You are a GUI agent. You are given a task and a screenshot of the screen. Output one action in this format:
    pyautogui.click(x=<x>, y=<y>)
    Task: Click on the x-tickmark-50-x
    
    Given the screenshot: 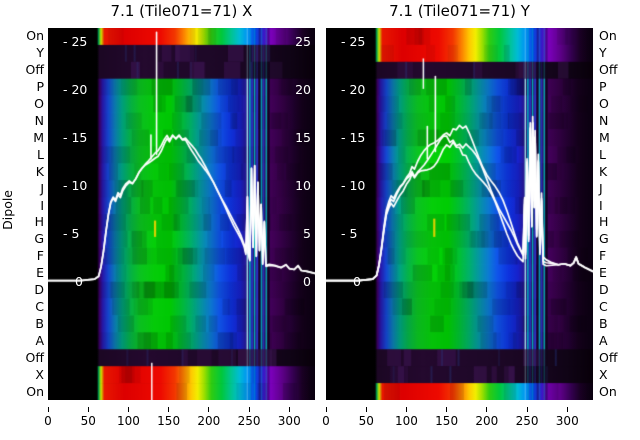 What is the action you would take?
    pyautogui.click(x=88, y=409)
    